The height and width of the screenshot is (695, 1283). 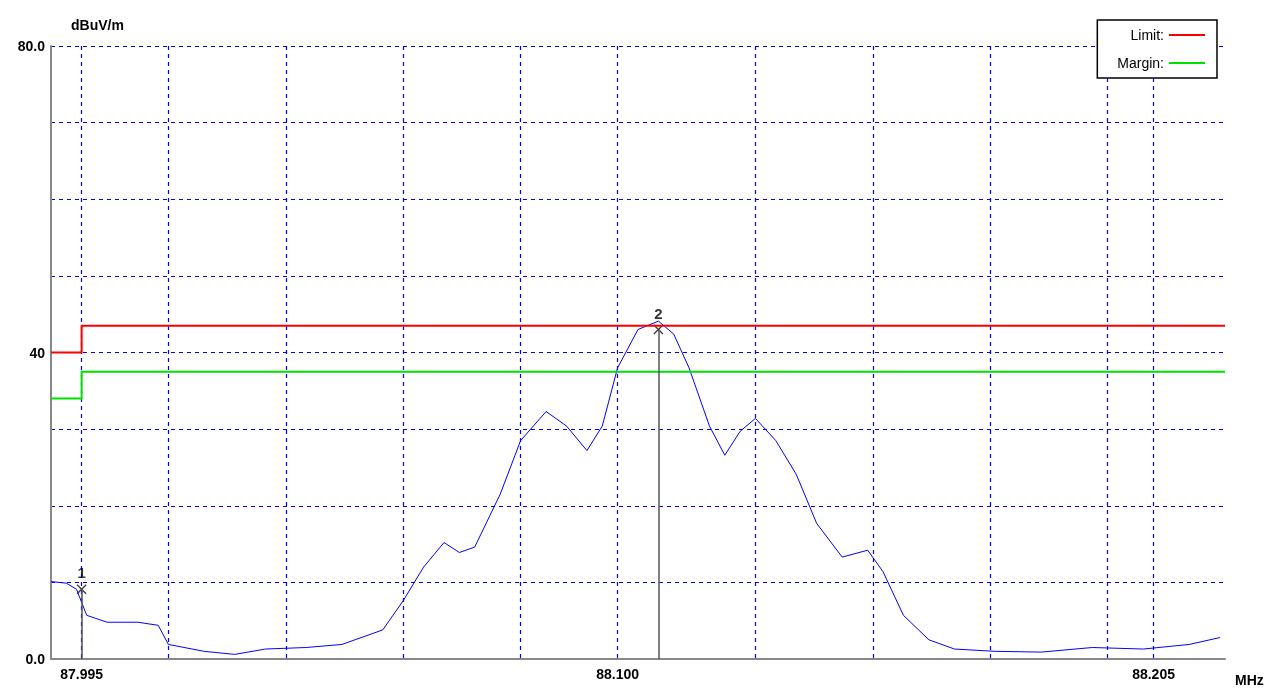 What do you see at coordinates (35, 659) in the screenshot?
I see `y-tick-label: 0.0` at bounding box center [35, 659].